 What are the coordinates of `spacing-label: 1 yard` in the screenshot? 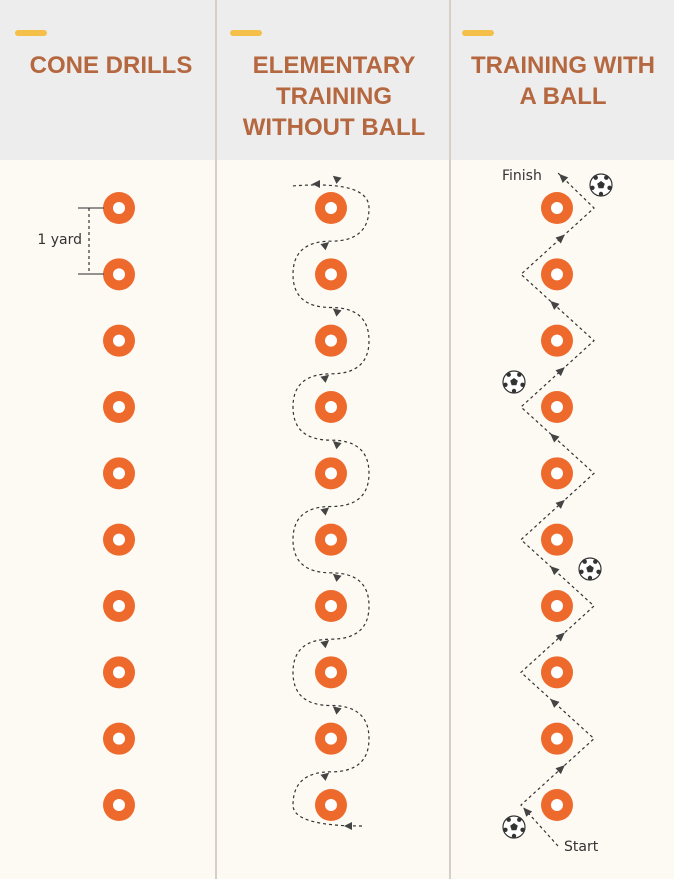 It's located at (59, 240).